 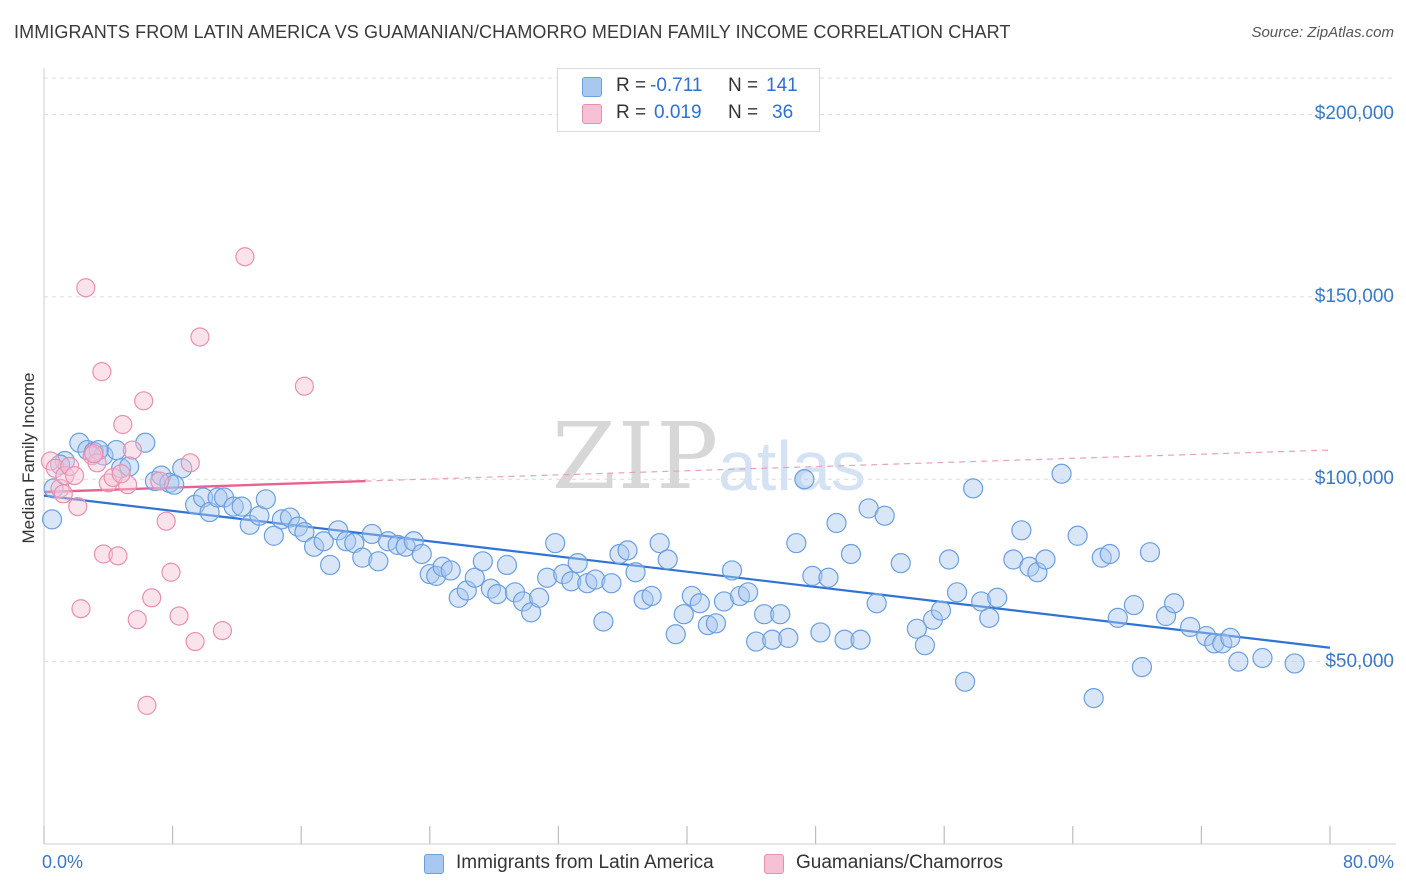 What do you see at coordinates (592, 87) in the screenshot?
I see `stats-swatch-latin-america` at bounding box center [592, 87].